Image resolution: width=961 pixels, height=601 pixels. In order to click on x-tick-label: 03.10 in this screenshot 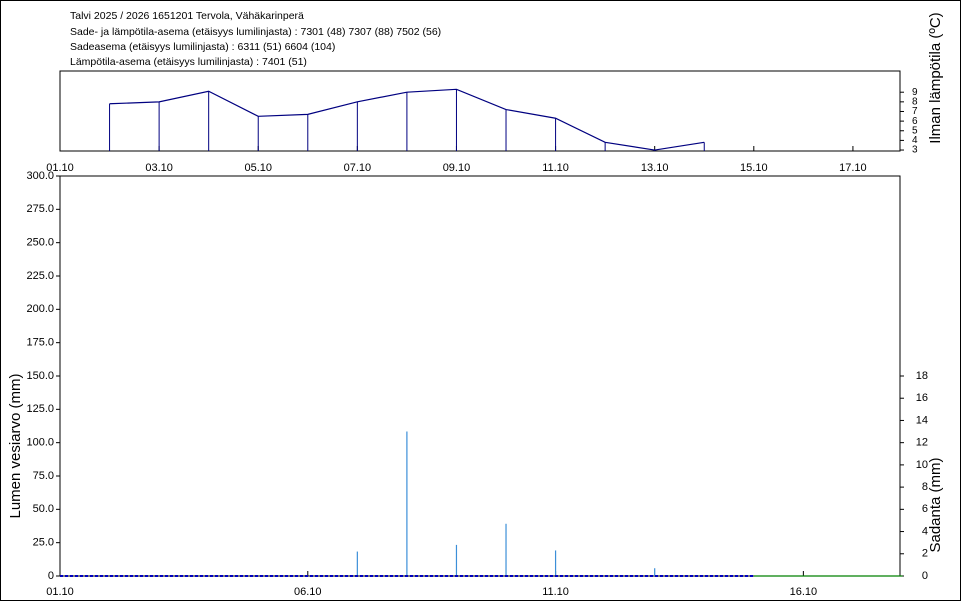, I will do `click(159, 168)`.